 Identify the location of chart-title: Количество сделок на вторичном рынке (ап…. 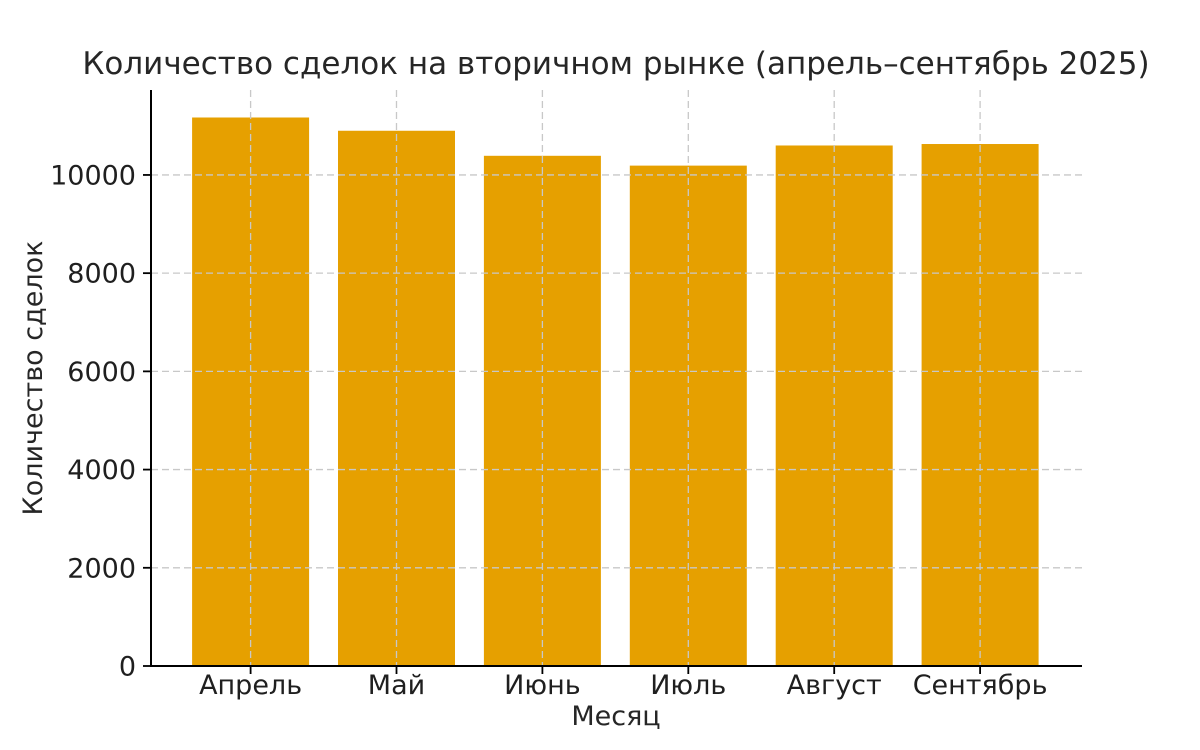
(616, 64).